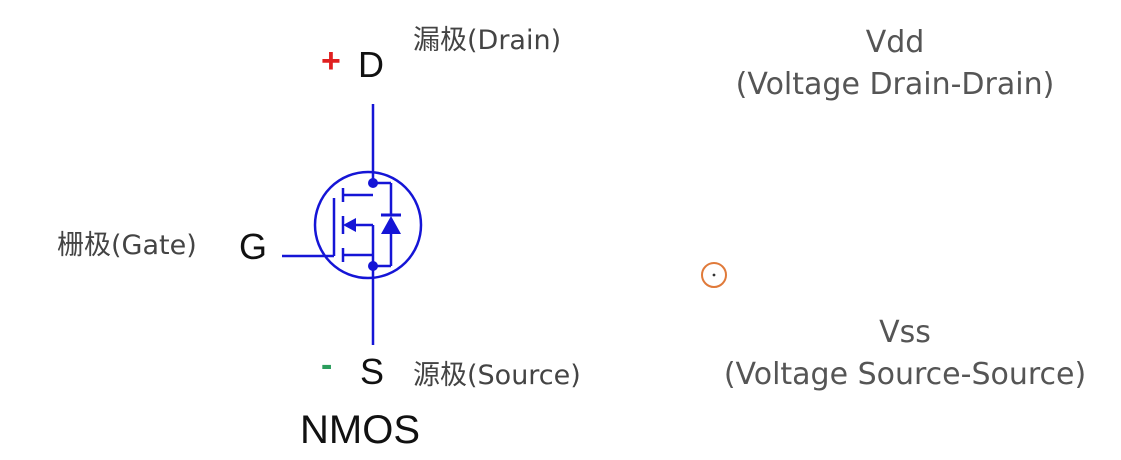 This screenshot has width=1121, height=460. What do you see at coordinates (895, 42) in the screenshot?
I see `vdd-name: Vdd` at bounding box center [895, 42].